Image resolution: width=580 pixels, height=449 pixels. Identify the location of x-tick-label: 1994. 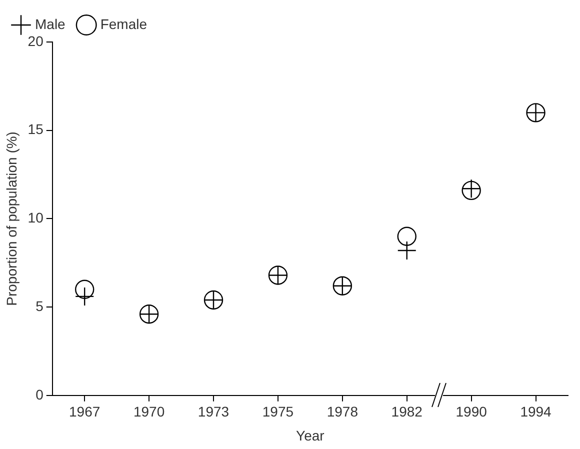
(536, 412).